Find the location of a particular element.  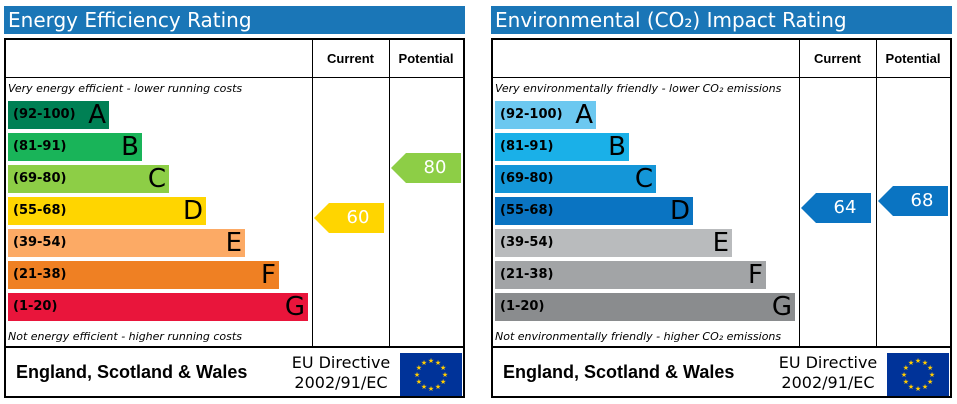

current-rating-arrow: 60 is located at coordinates (349, 218).